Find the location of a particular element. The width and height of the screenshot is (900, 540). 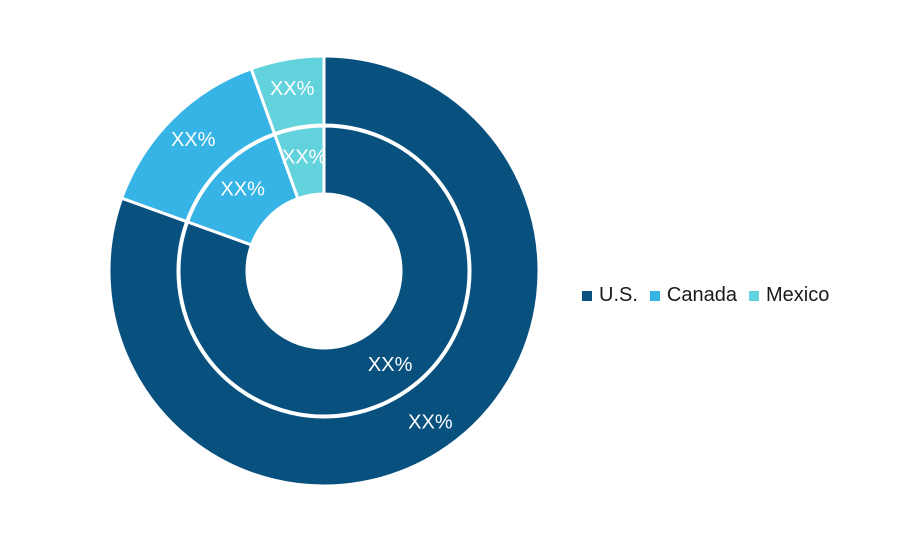

legend-label-canada: Canada is located at coordinates (701, 295).